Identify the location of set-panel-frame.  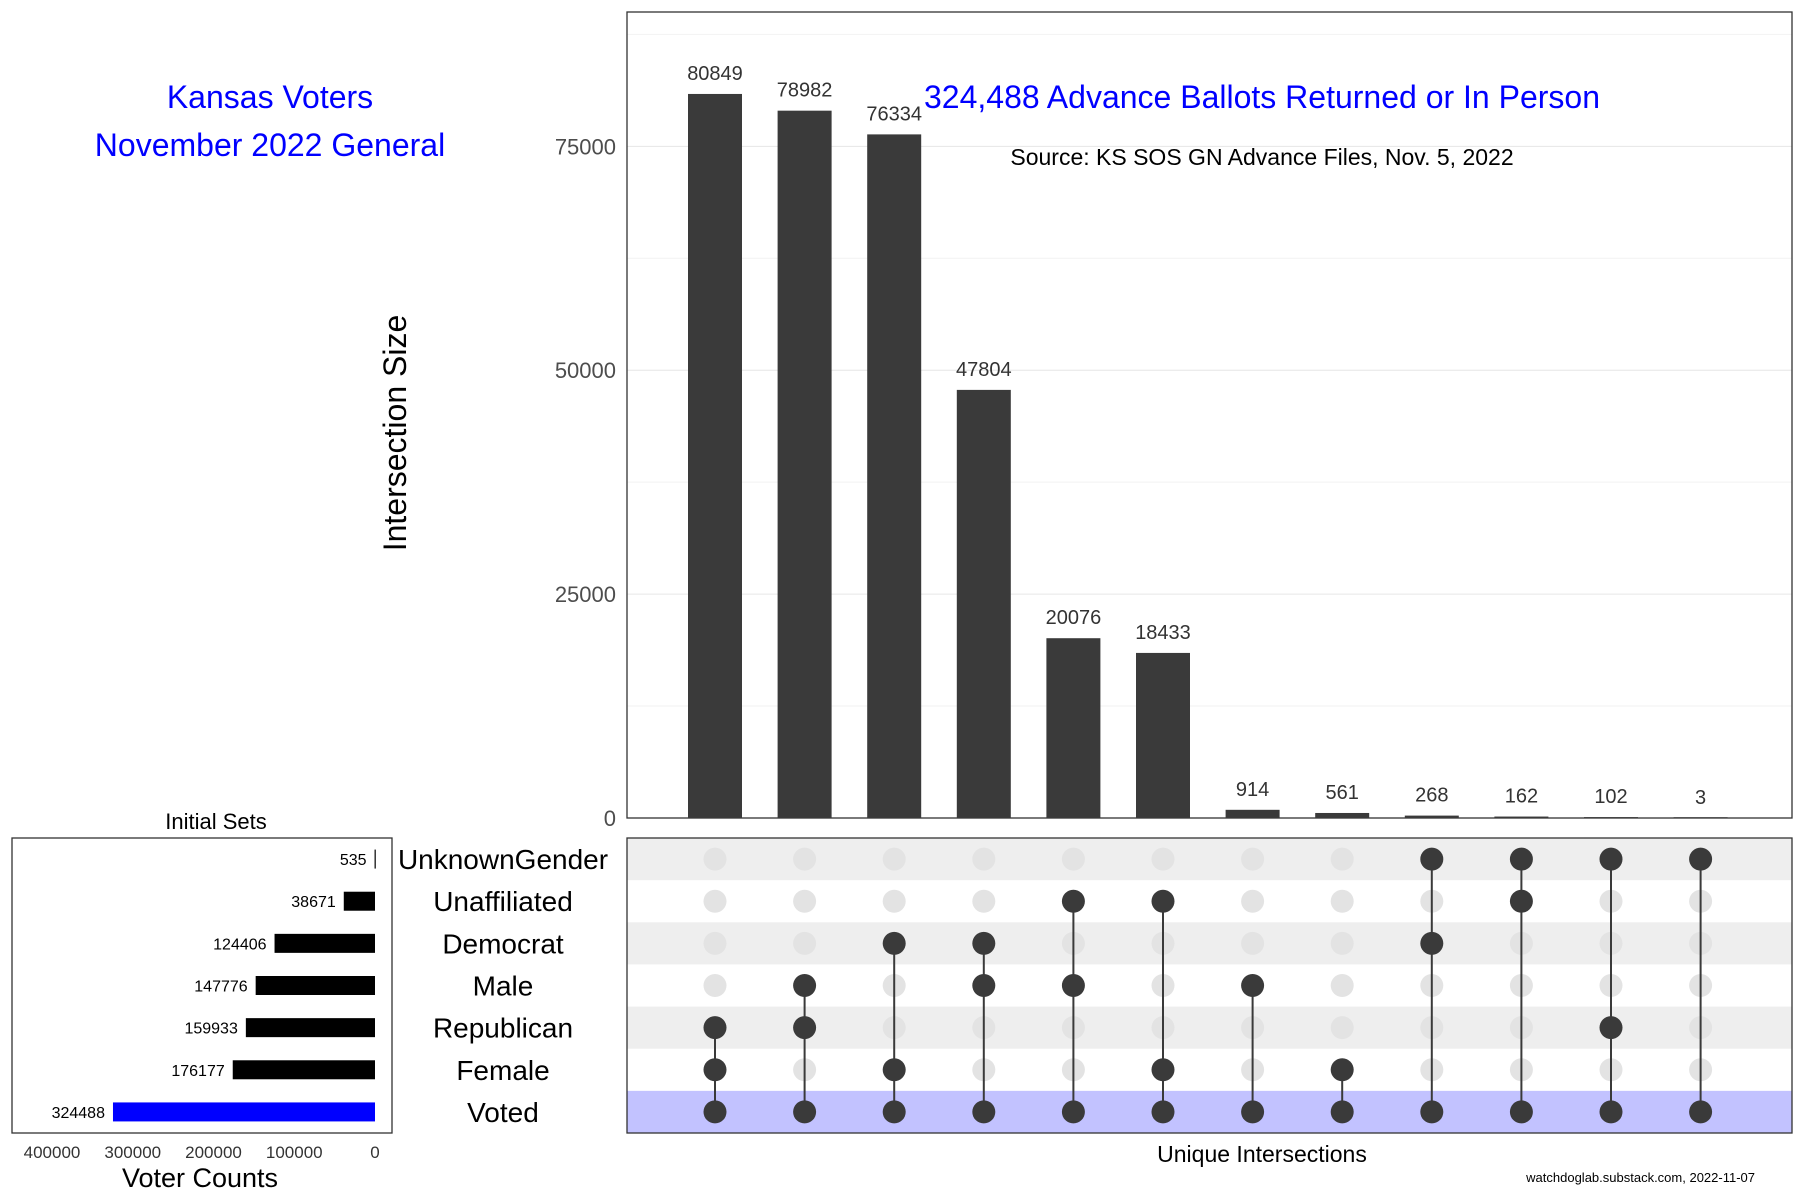
(202, 985).